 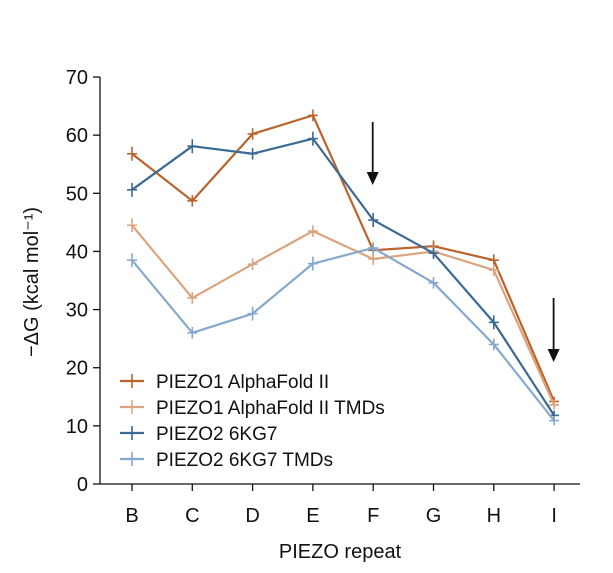 What do you see at coordinates (244, 460) in the screenshot?
I see `legend-label: PIEZO2 6KG7 TMDs` at bounding box center [244, 460].